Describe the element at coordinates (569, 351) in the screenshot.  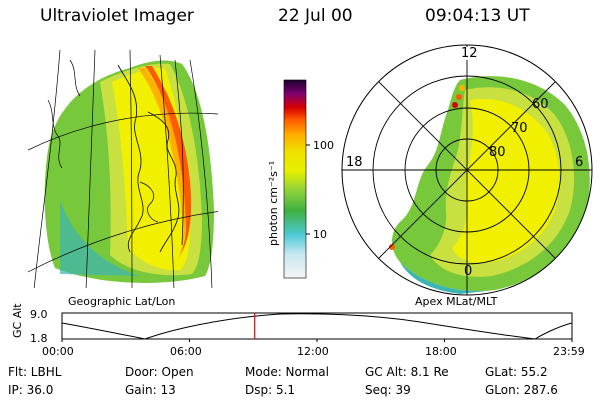
I see `xtick-2359: 23:59` at that location.